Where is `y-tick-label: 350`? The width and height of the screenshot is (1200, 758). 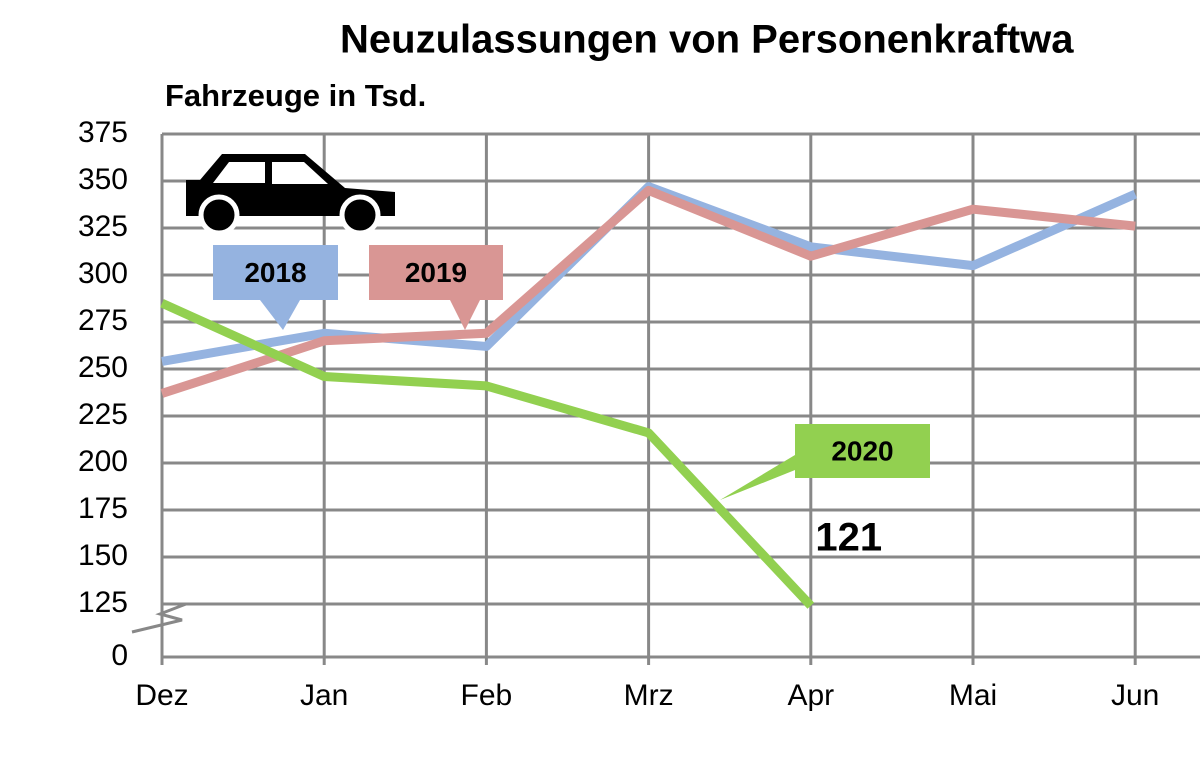 y-tick-label: 350 is located at coordinates (103, 179).